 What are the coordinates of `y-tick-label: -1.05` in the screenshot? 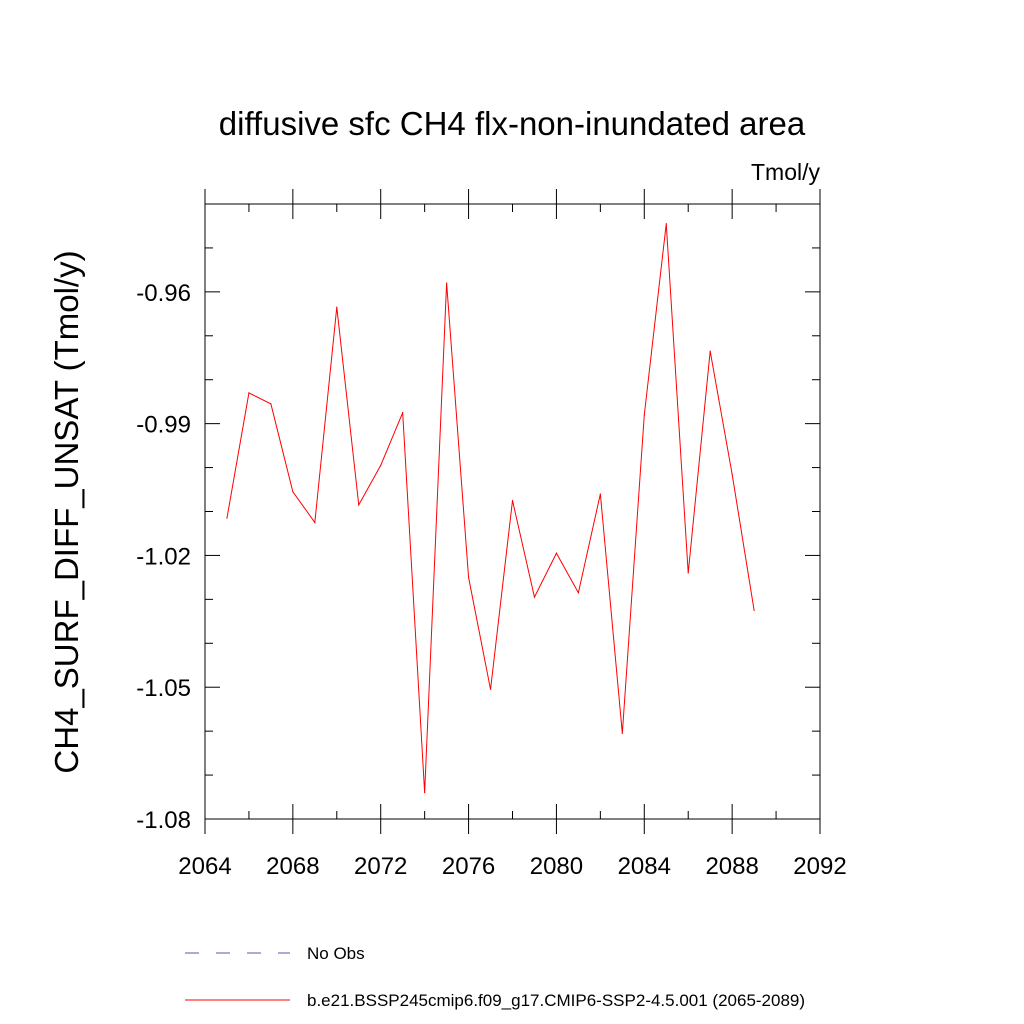 It's located at (163, 688).